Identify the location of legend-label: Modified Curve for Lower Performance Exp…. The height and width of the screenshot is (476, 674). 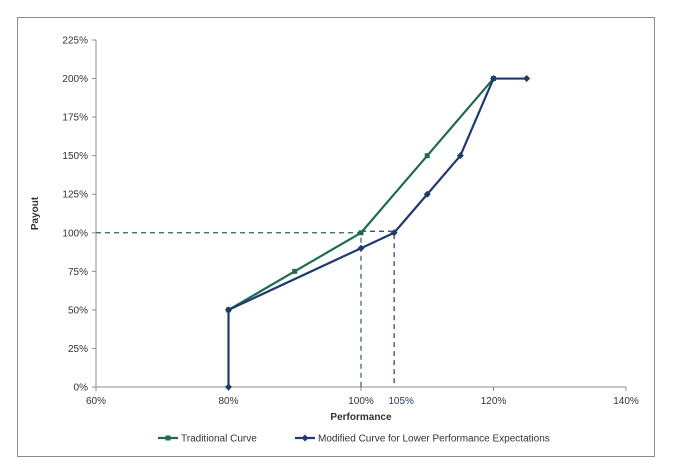
(434, 439).